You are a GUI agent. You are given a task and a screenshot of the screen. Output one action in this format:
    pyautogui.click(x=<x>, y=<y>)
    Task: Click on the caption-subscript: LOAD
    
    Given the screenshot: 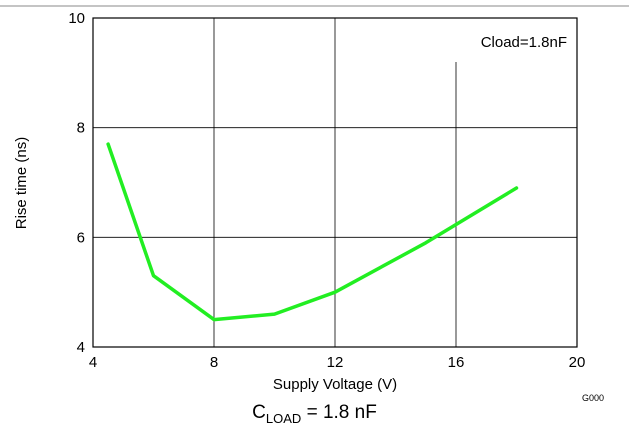 What is the action you would take?
    pyautogui.click(x=283, y=418)
    